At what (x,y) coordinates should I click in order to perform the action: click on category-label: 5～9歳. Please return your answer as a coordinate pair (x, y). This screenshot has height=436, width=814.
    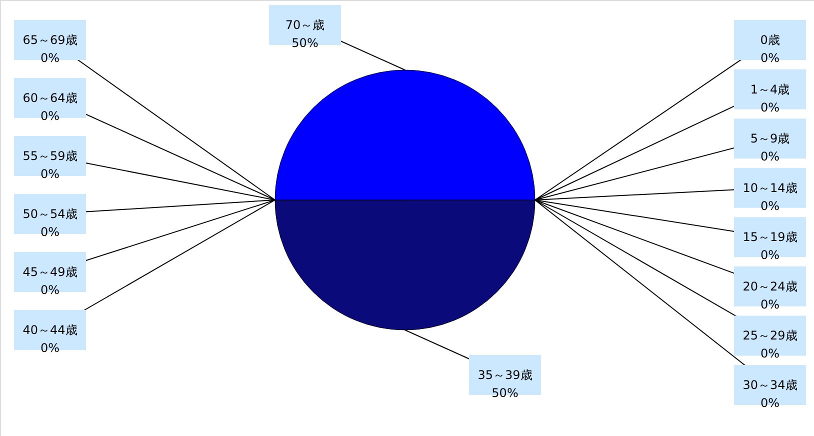
    Looking at the image, I should click on (770, 139).